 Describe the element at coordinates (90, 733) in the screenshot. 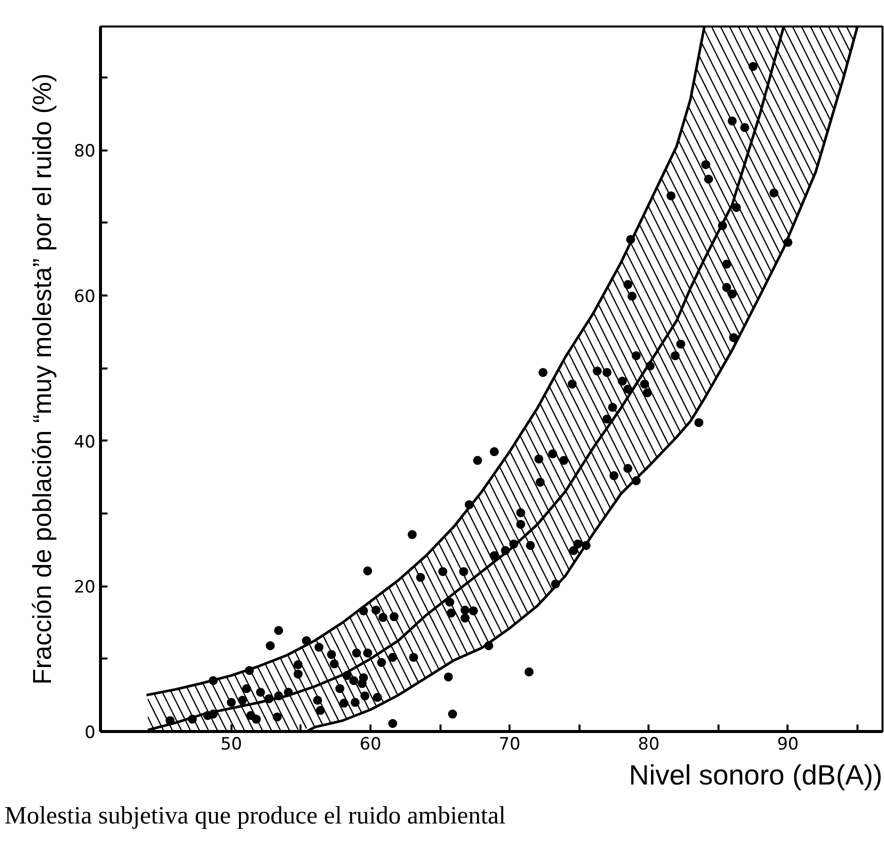

I see `y-tick-label: 0` at that location.